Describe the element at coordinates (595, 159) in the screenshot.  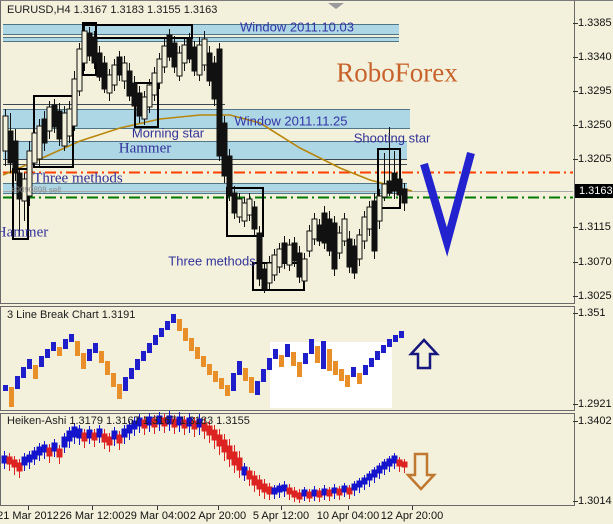
I see `price-axis-label: 1.3205` at that location.